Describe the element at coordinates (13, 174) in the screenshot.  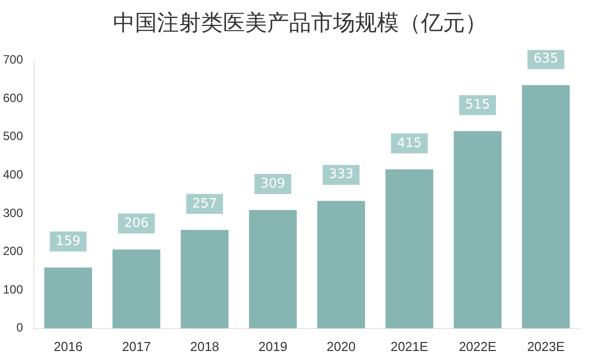
I see `y-tick-label: 400` at that location.